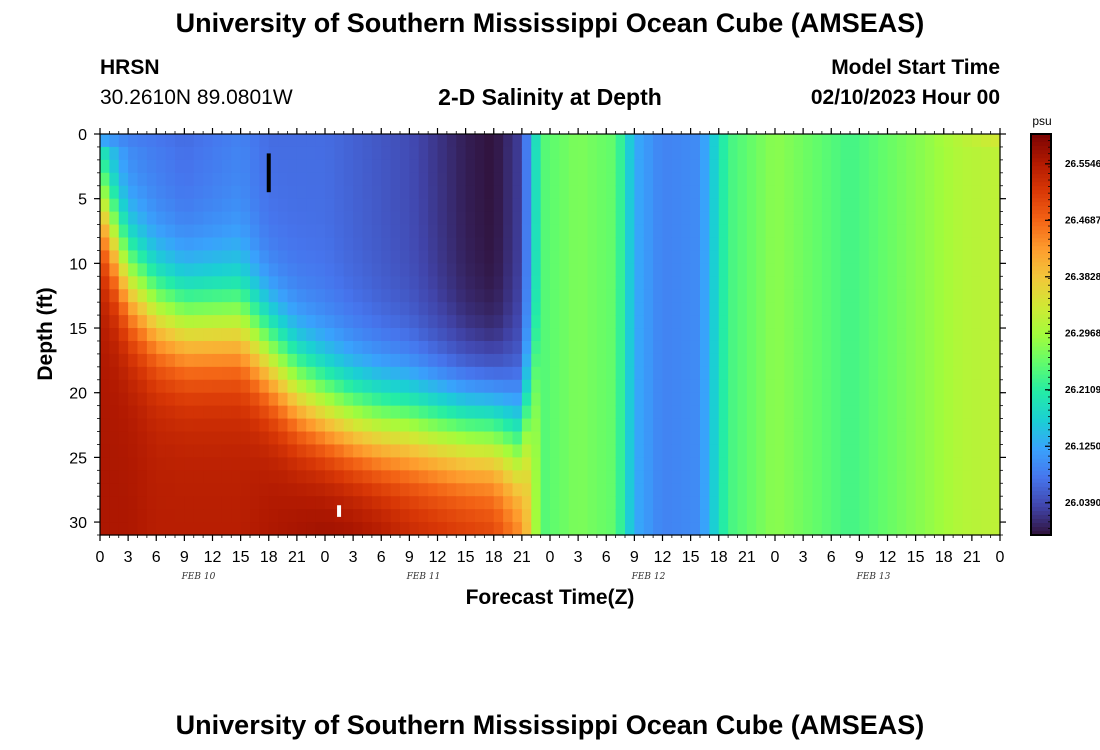 The width and height of the screenshot is (1100, 750). I want to click on date-label: FEB 12, so click(648, 577).